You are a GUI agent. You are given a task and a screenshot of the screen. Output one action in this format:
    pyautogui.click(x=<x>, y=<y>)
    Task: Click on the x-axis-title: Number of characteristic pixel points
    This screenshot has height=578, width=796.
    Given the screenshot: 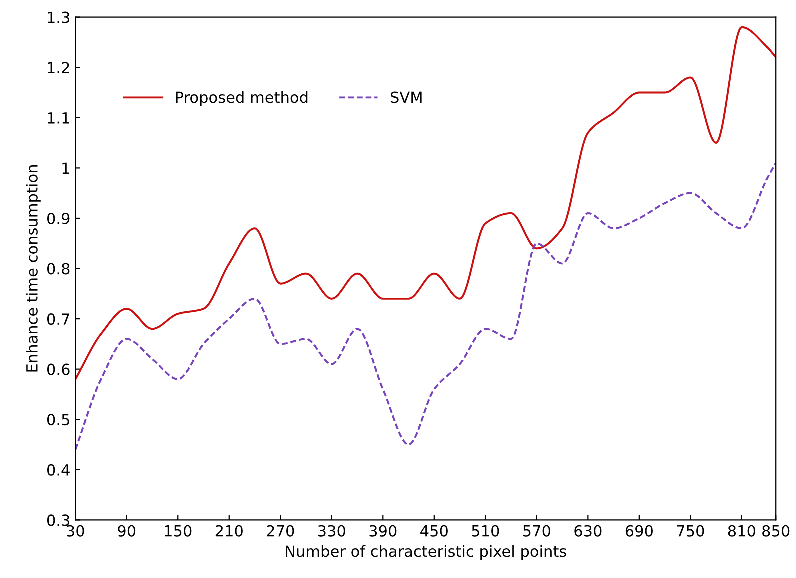 What is the action you would take?
    pyautogui.click(x=426, y=552)
    